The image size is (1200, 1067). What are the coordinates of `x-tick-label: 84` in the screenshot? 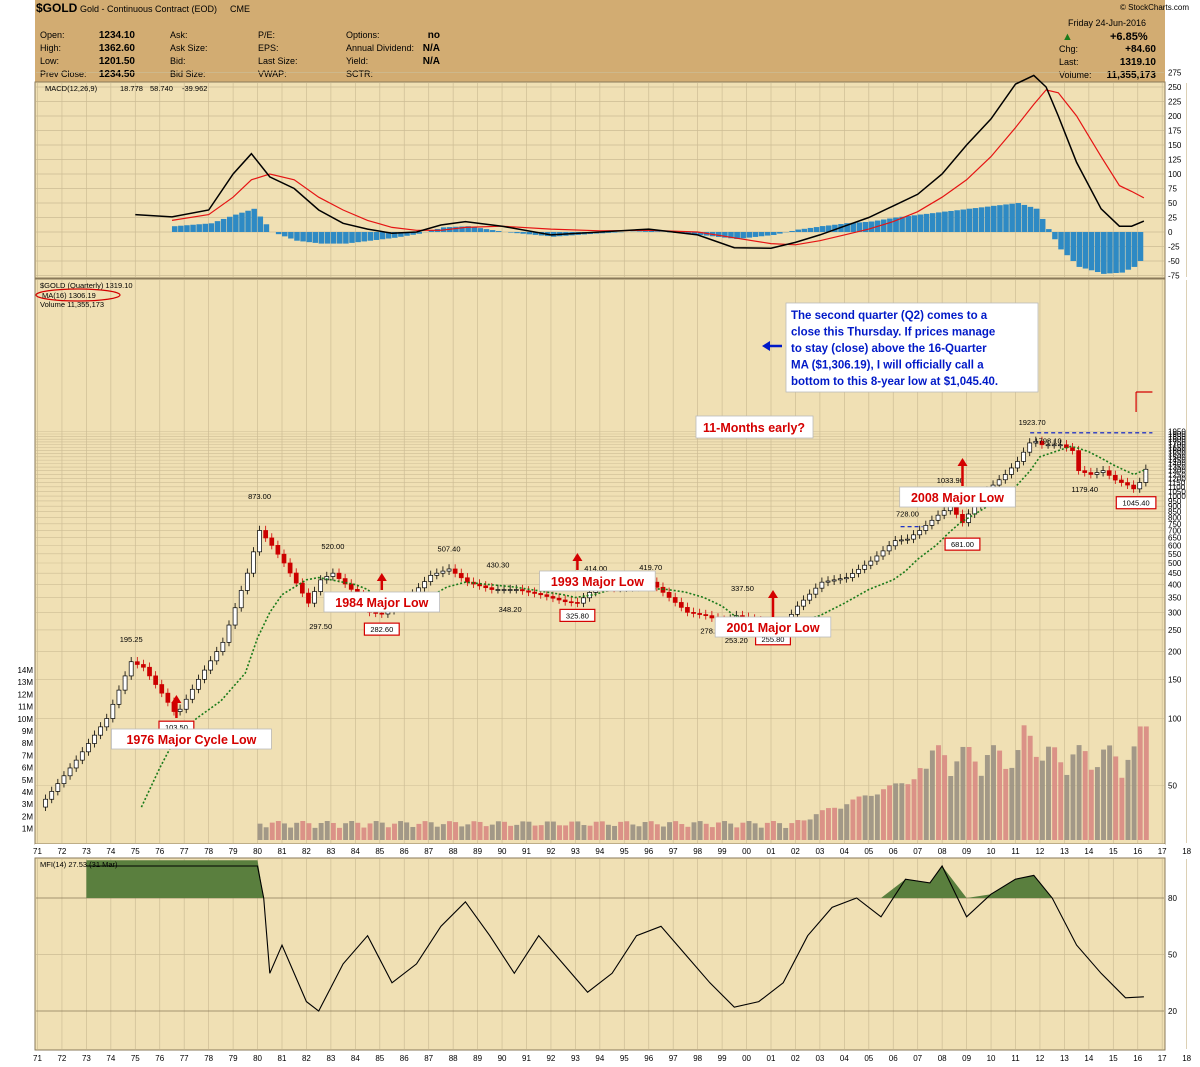 It's located at (355, 851).